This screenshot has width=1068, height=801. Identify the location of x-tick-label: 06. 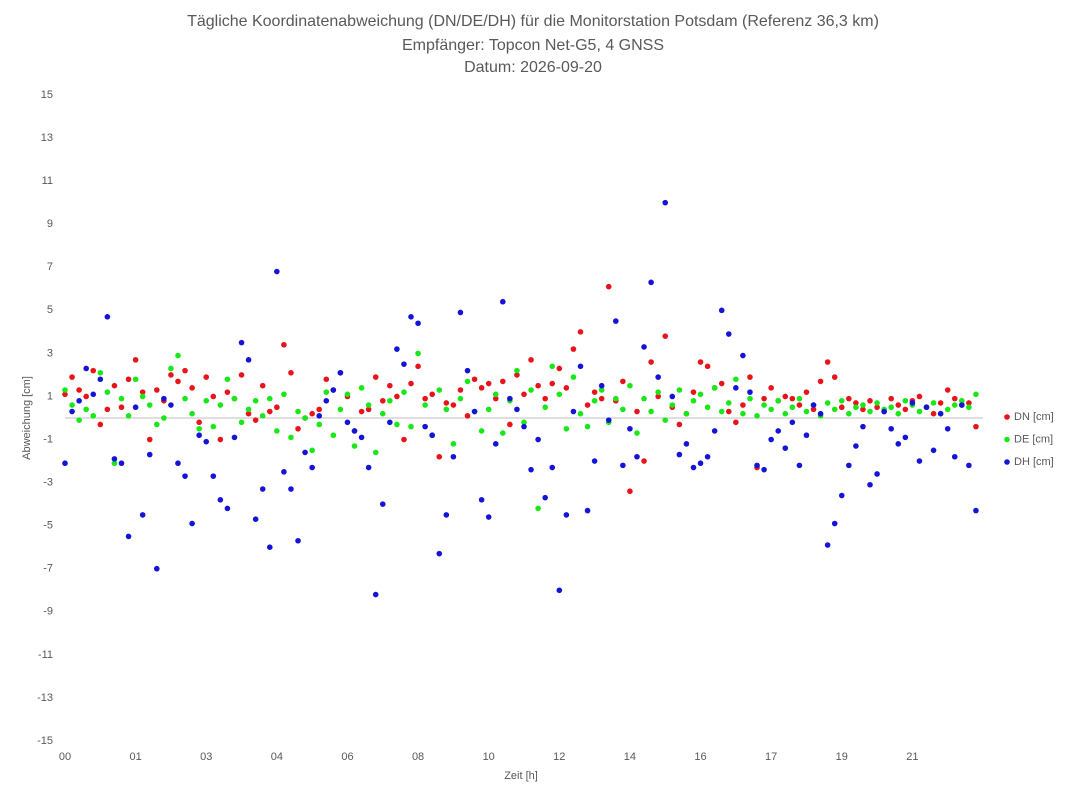
(347, 757).